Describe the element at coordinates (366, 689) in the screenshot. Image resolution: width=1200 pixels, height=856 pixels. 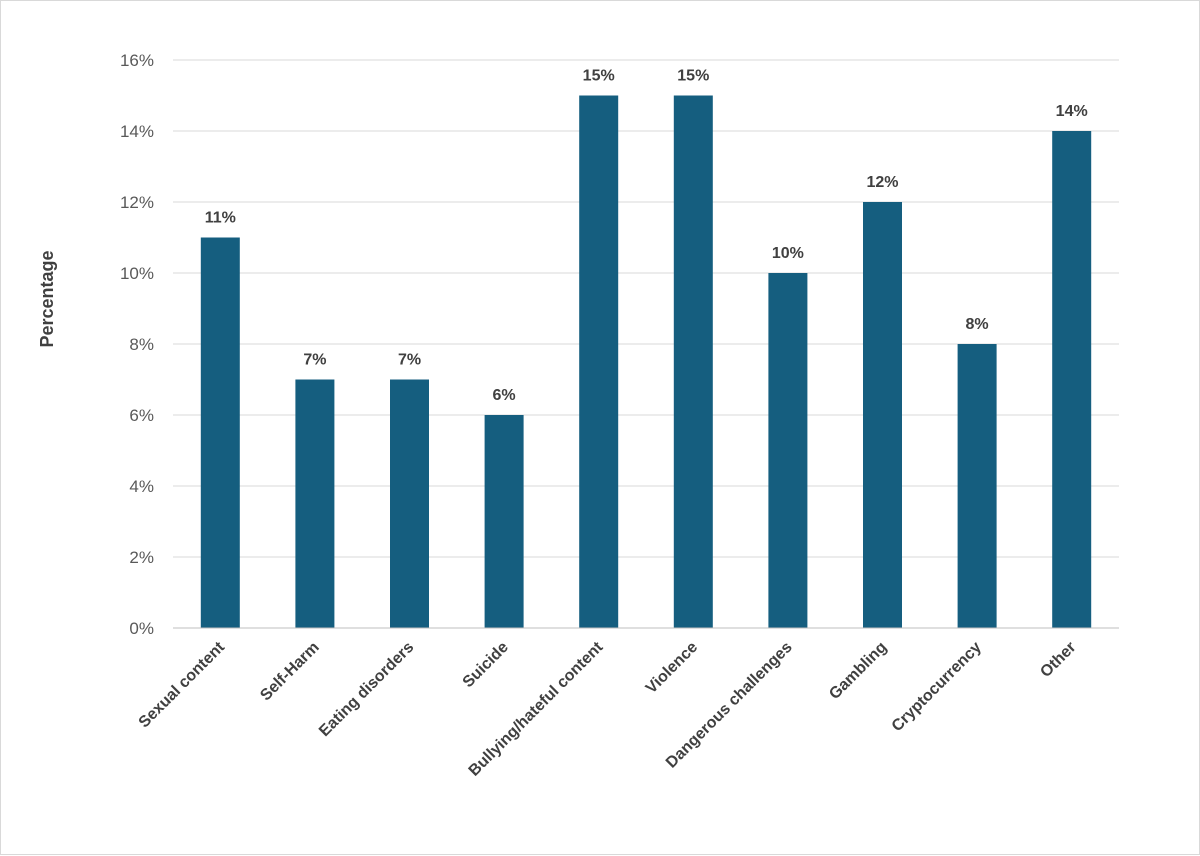
I see `x-category-label: Eating disorders` at that location.